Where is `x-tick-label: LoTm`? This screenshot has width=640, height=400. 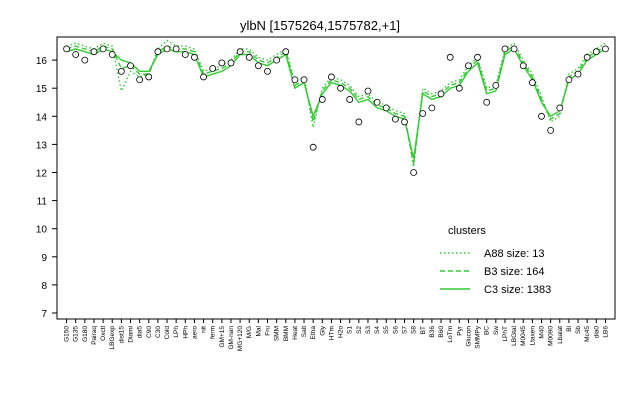
x-tick-label: LoTm is located at coordinates (450, 334).